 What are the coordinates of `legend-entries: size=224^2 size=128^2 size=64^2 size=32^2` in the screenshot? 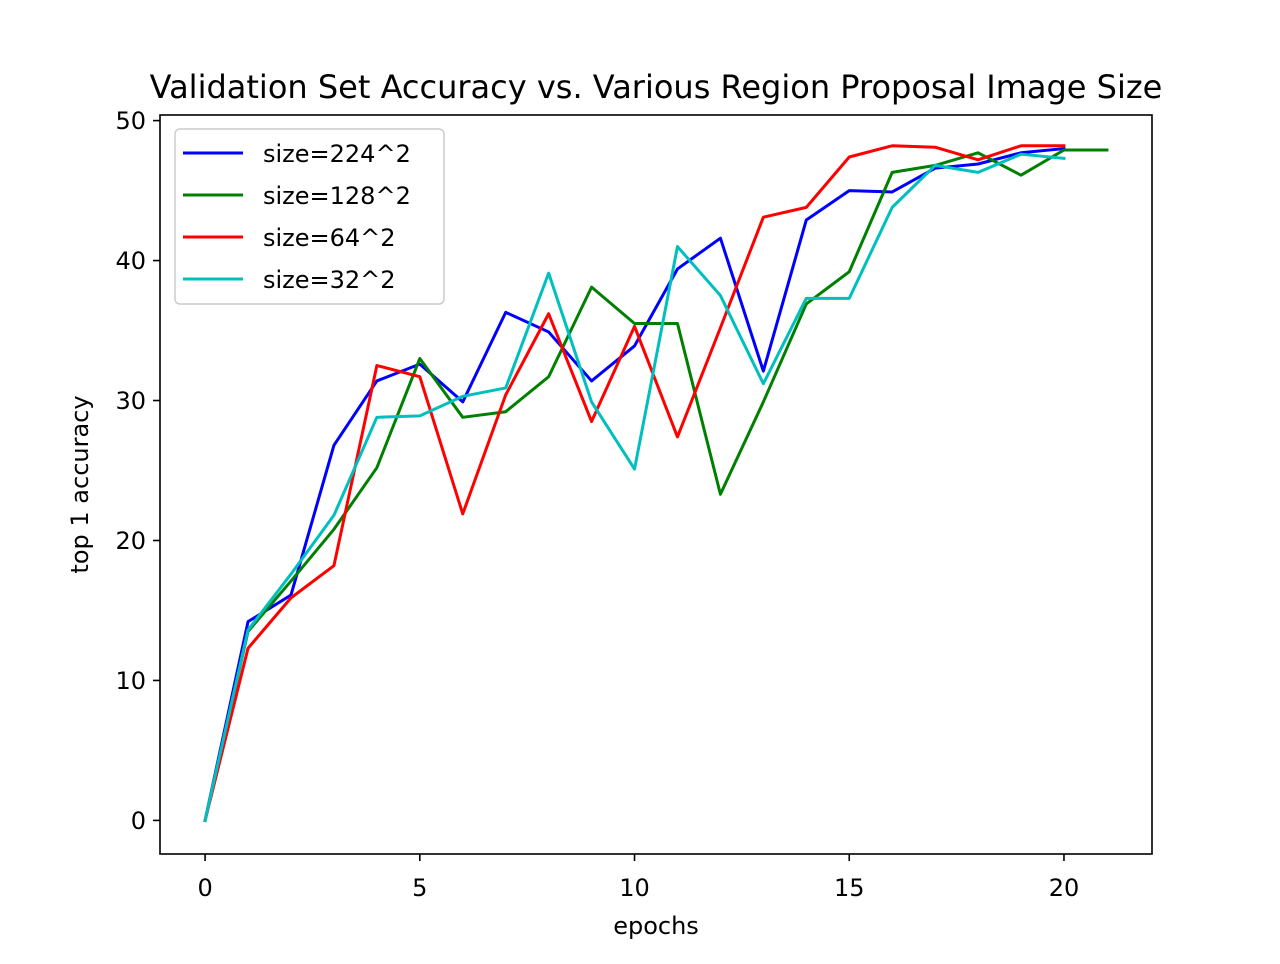 It's located at (297, 217).